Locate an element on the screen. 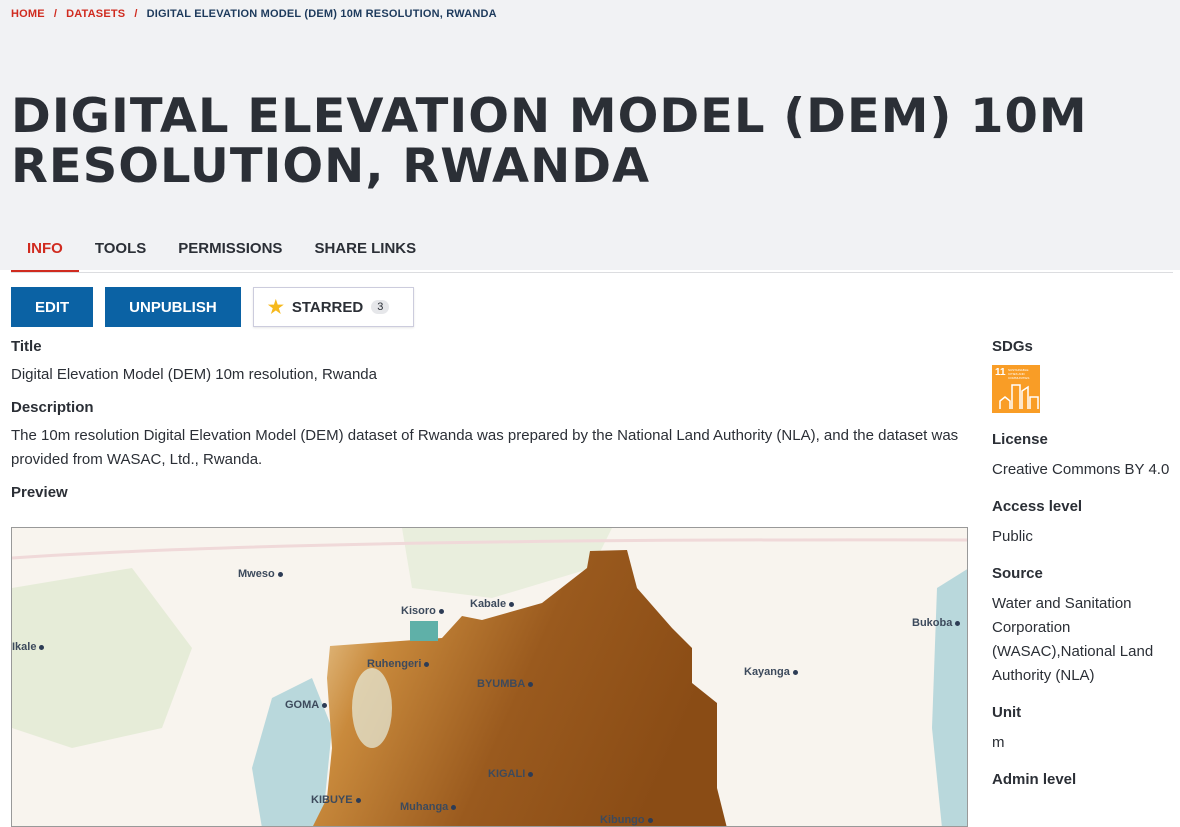 The height and width of the screenshot is (827, 1180). map-label: Bukoba is located at coordinates (936, 623).